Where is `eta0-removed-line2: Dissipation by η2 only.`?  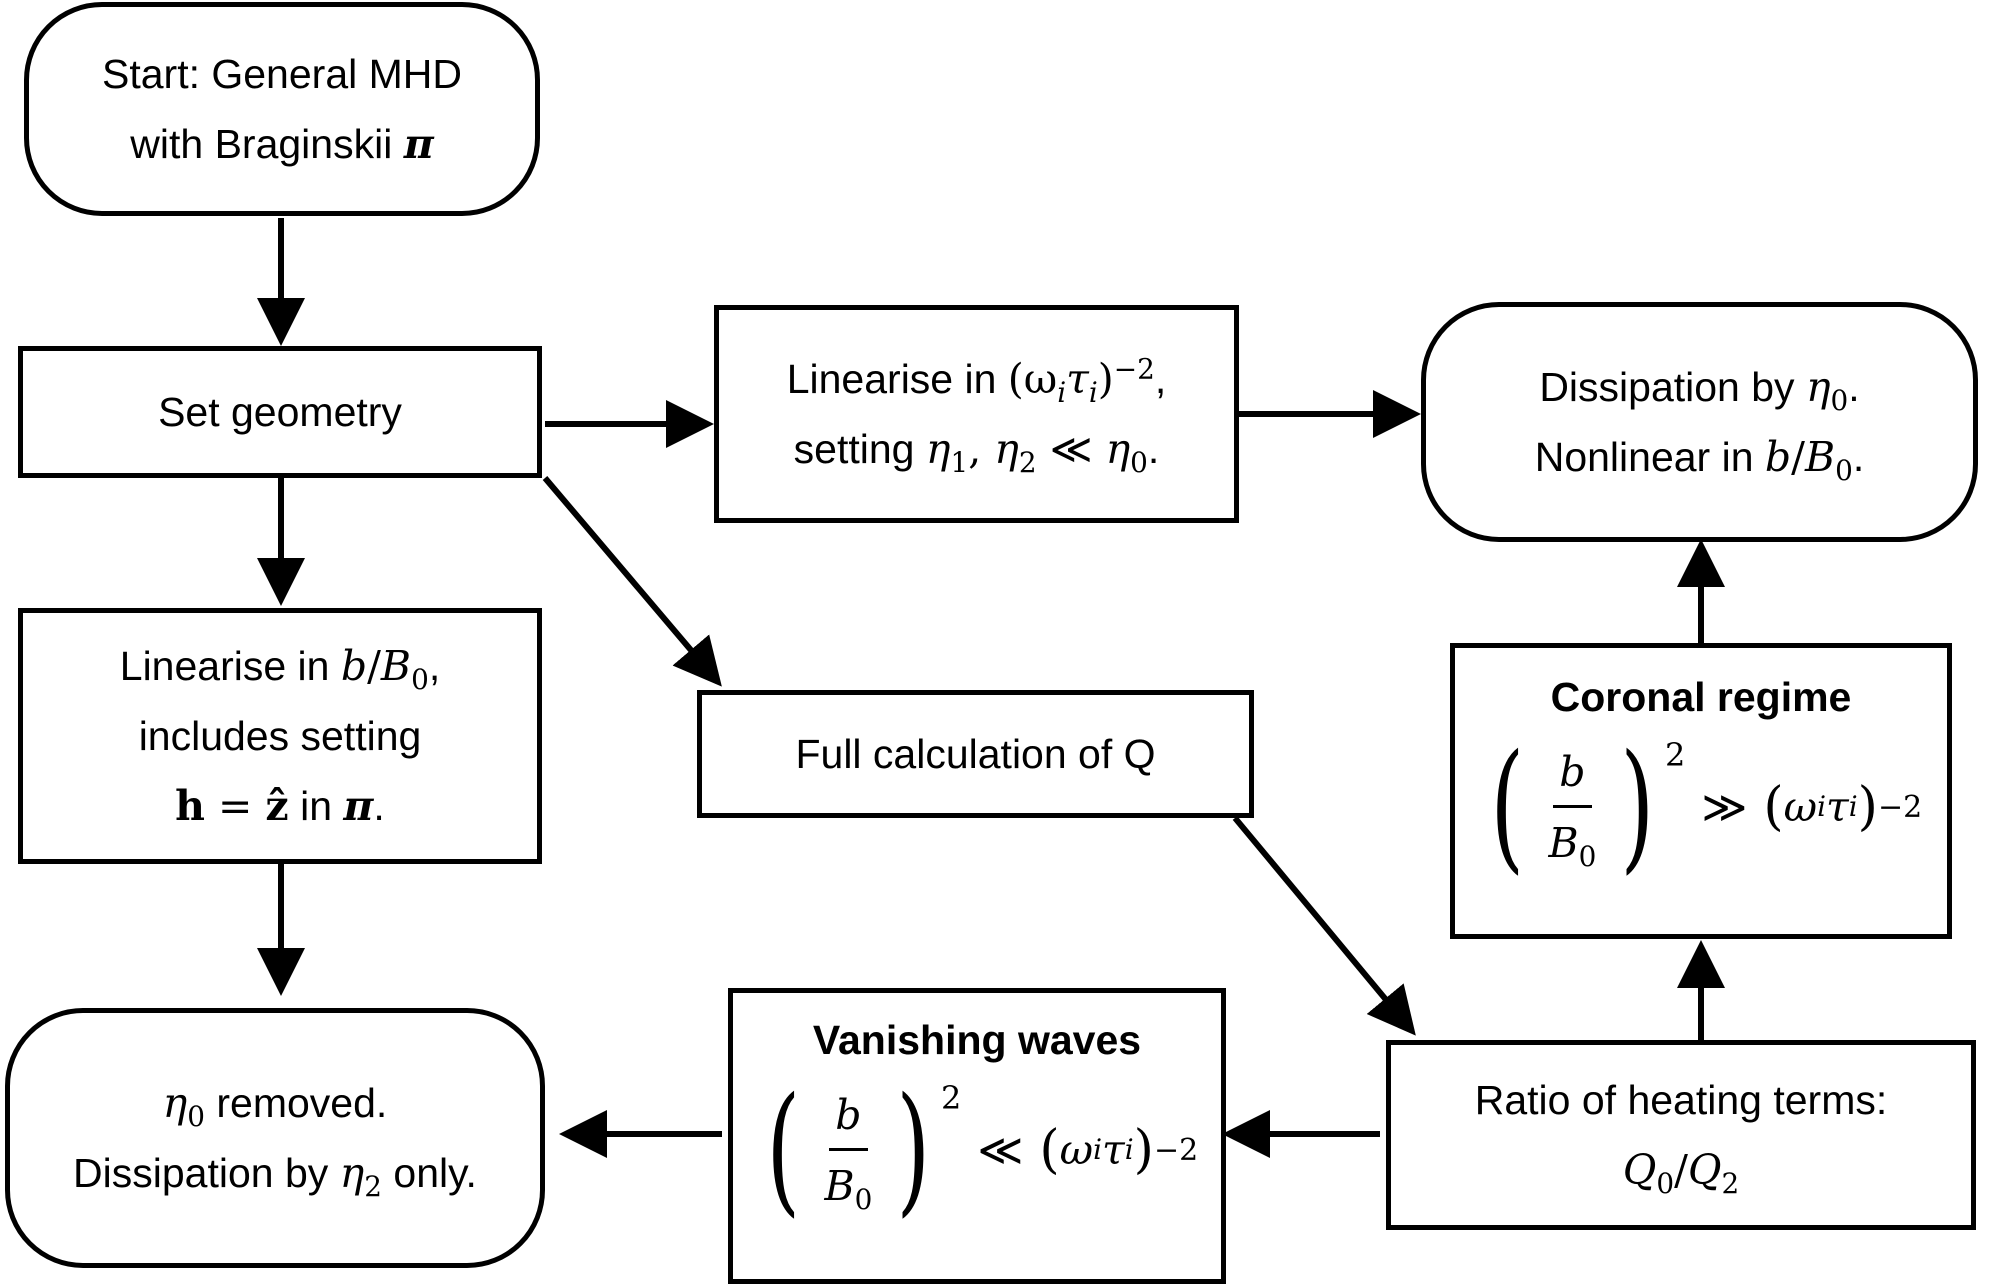
eta0-removed-line2: Dissipation by η2 only. is located at coordinates (275, 1173).